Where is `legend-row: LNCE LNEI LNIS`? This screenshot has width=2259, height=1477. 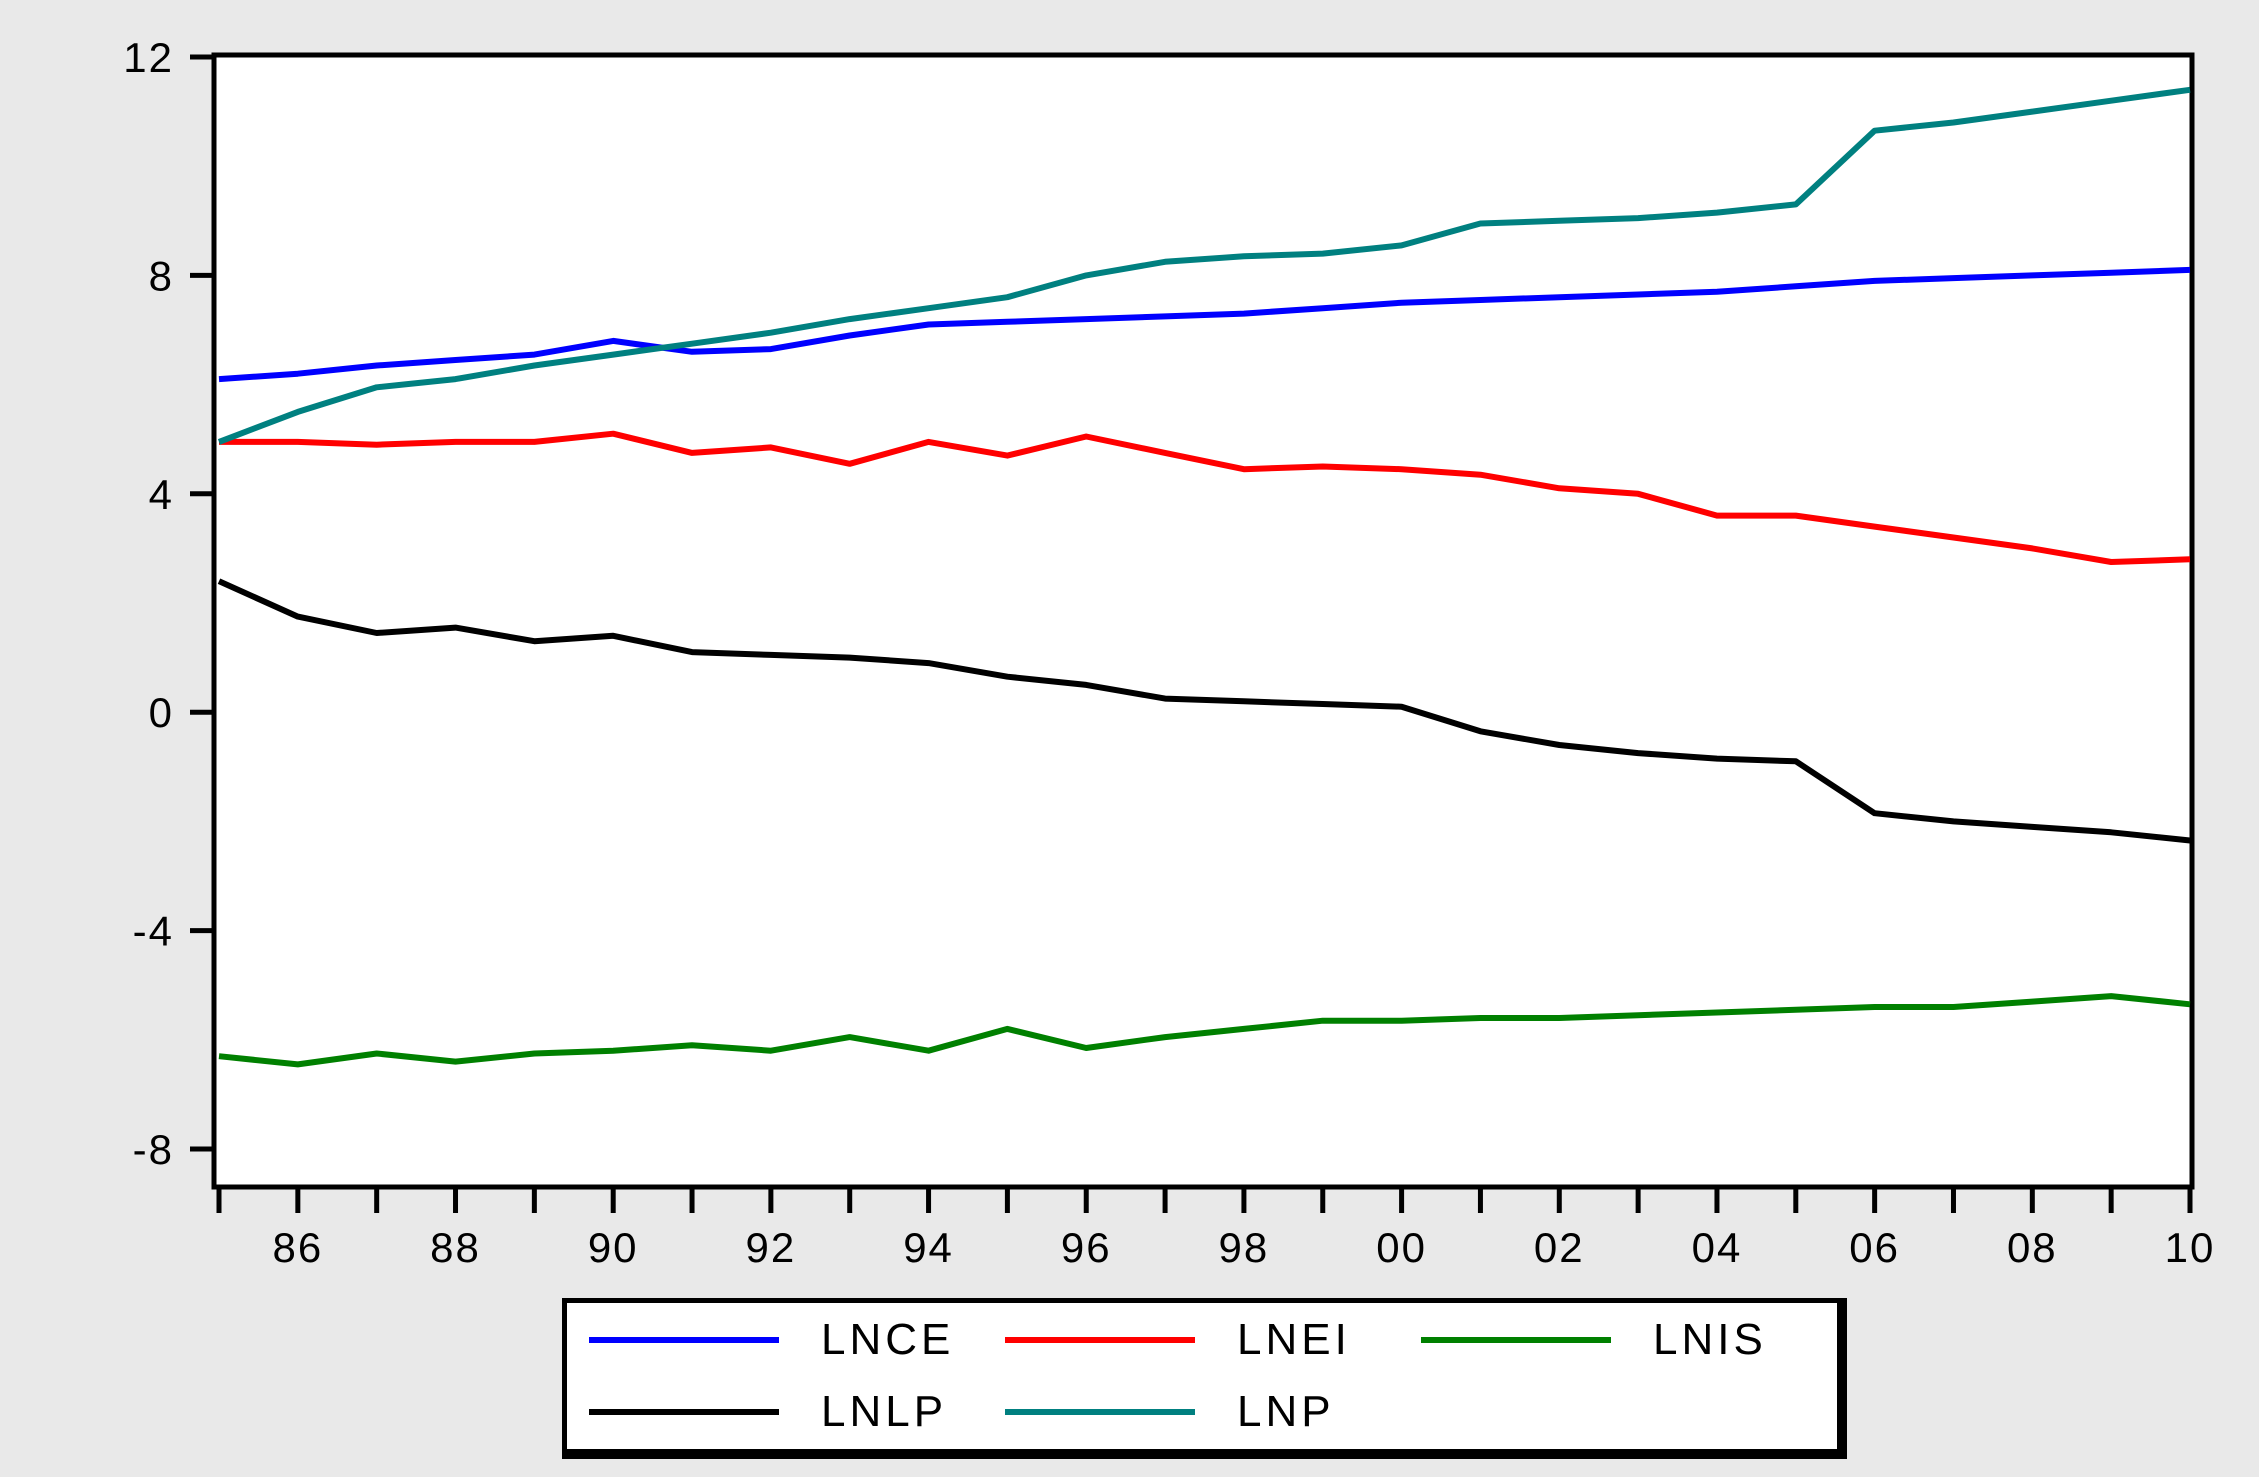 legend-row: LNCE LNEI LNIS is located at coordinates (1213, 1340).